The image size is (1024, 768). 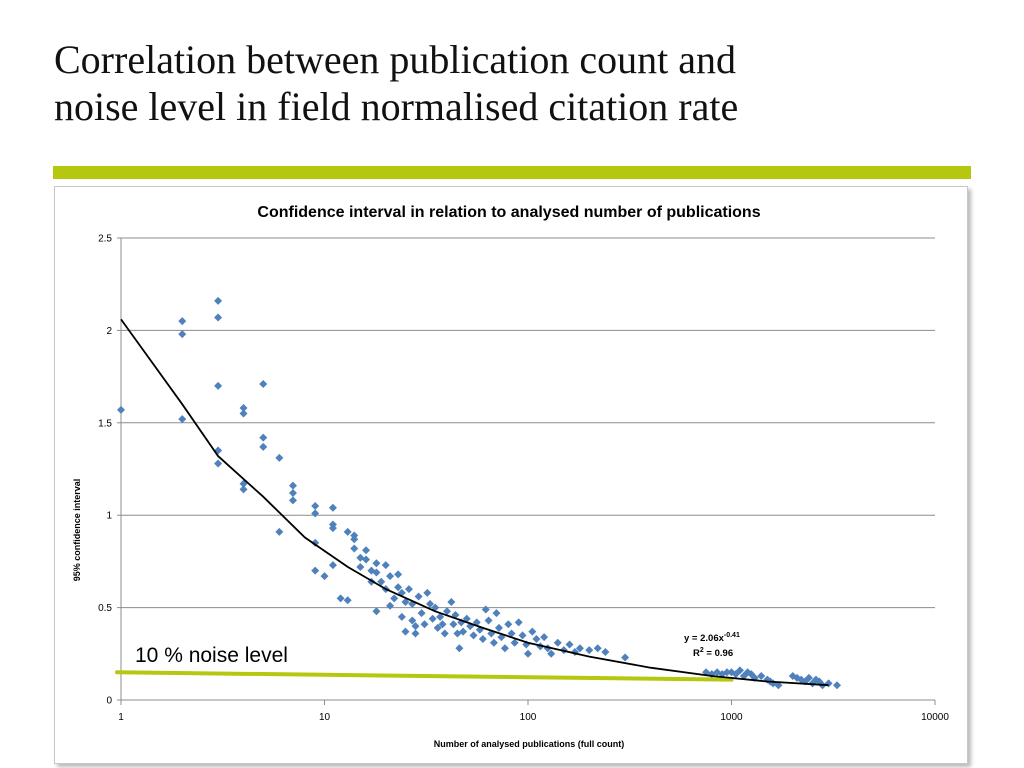 I want to click on noise-level-line, so click(x=424, y=676).